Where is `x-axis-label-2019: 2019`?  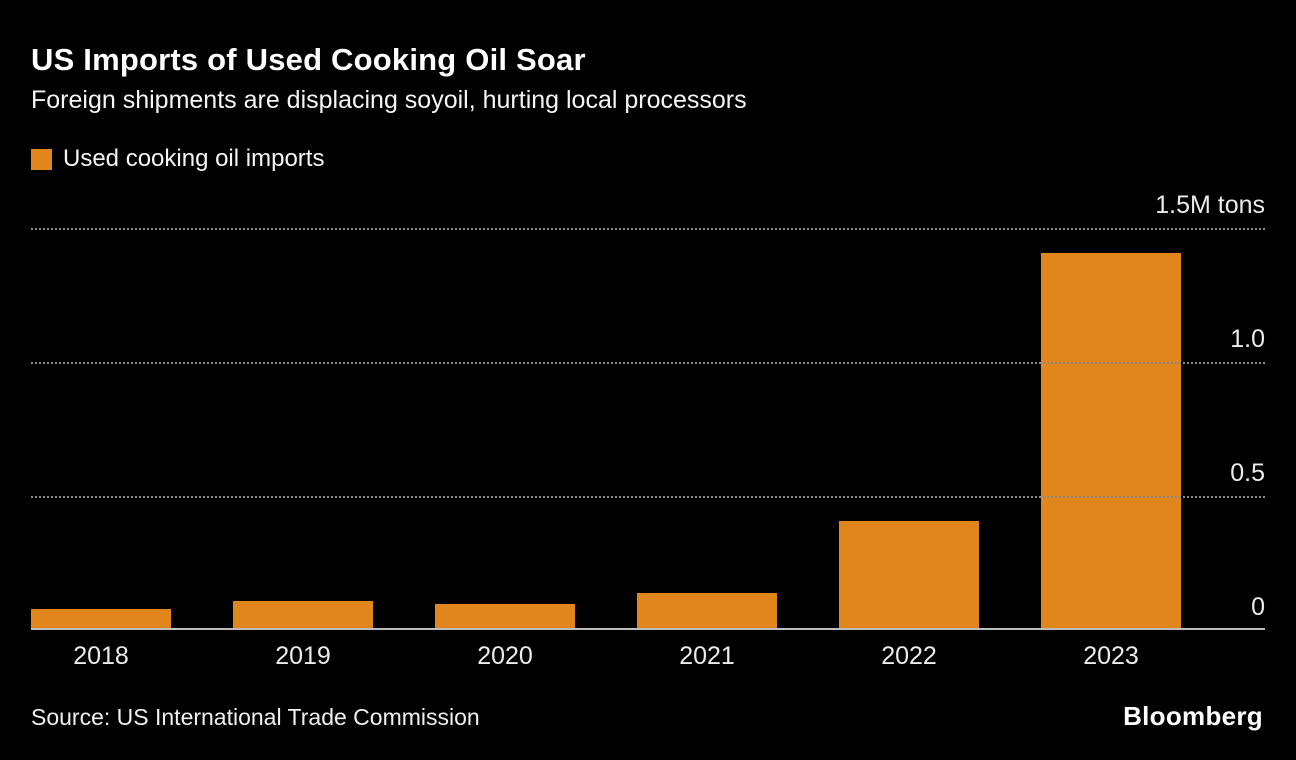
x-axis-label-2019: 2019 is located at coordinates (303, 656).